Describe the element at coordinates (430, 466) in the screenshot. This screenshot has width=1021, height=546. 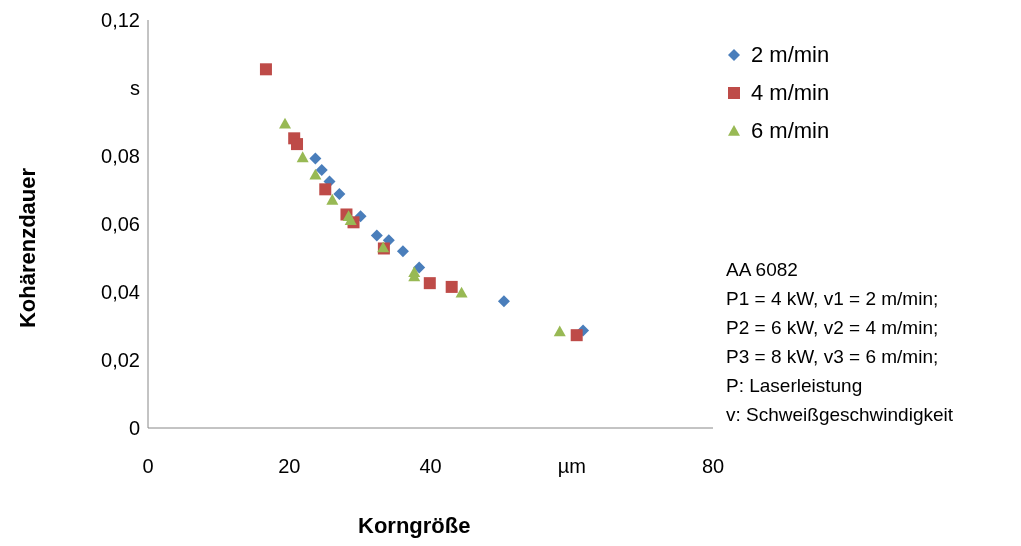
I see `x-tick-label: 40` at that location.